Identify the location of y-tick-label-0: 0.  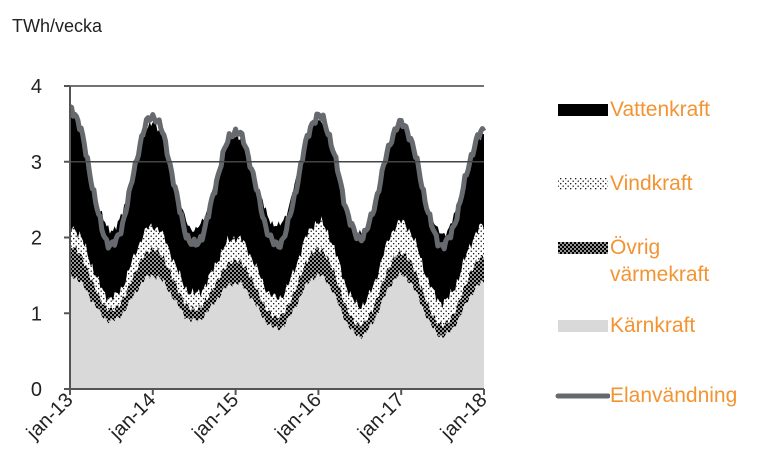
(36, 390).